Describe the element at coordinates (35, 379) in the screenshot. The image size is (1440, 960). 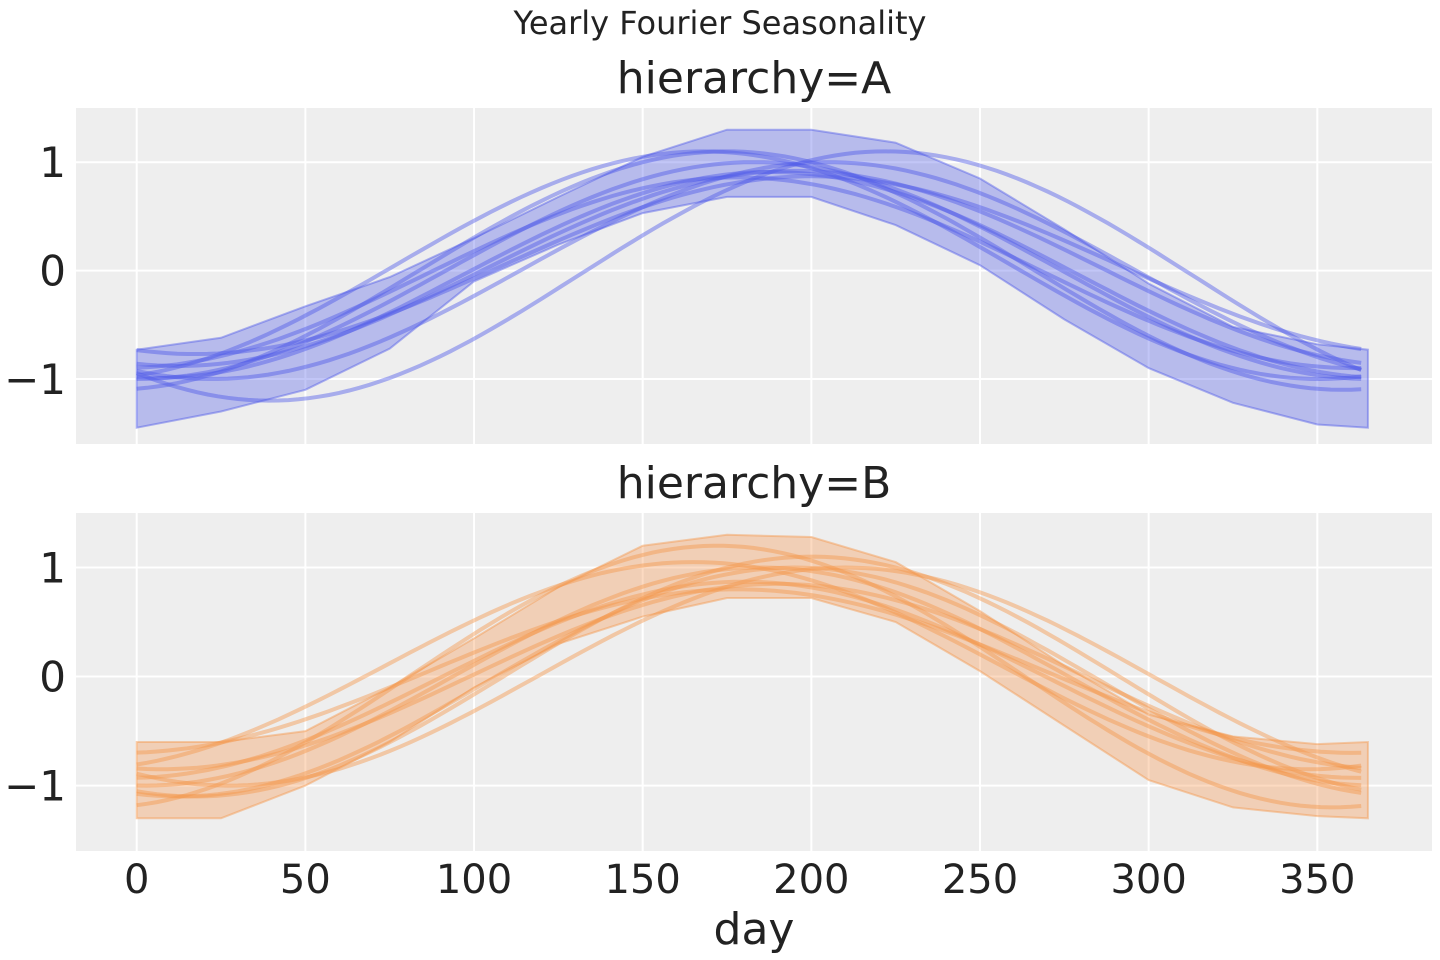
I see `y-tick-label-a-0: −1` at that location.